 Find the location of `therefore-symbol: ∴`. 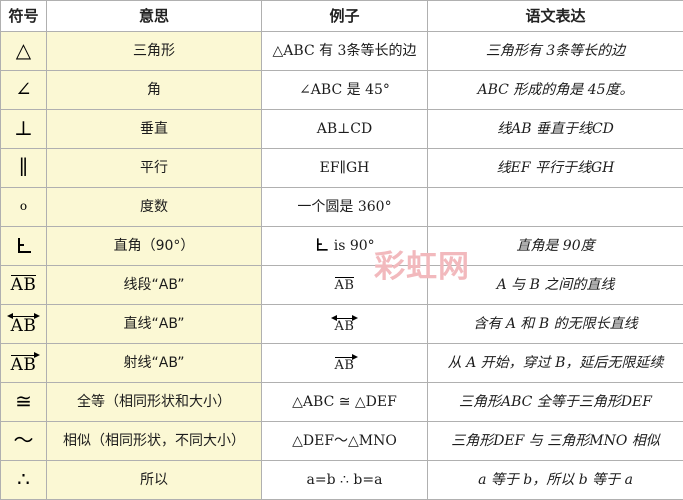

therefore-symbol: ∴ is located at coordinates (23, 480).